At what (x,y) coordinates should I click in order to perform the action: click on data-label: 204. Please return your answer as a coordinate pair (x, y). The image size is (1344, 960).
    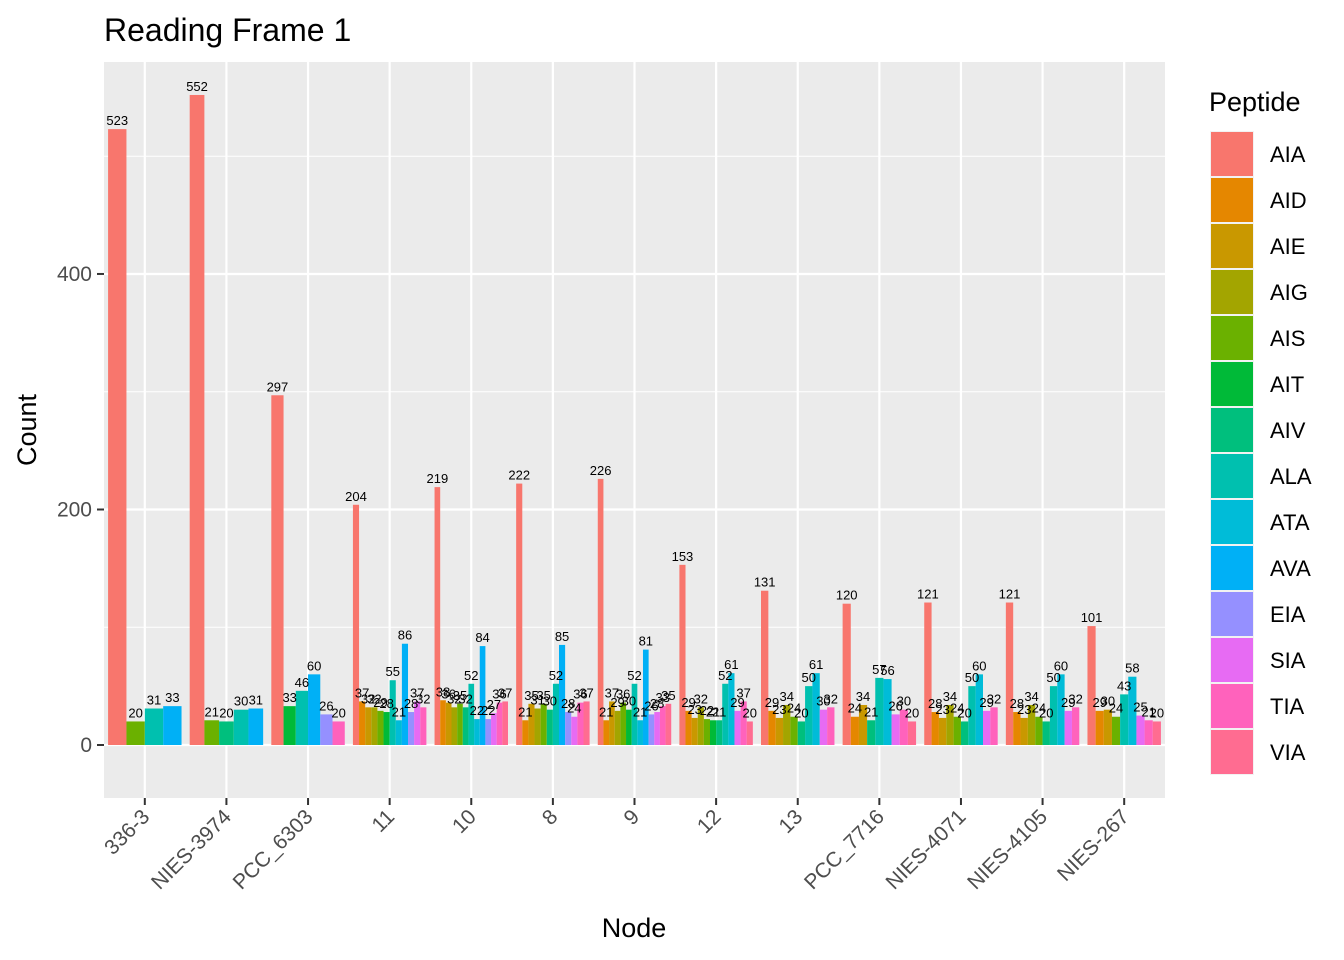
    Looking at the image, I should click on (356, 496).